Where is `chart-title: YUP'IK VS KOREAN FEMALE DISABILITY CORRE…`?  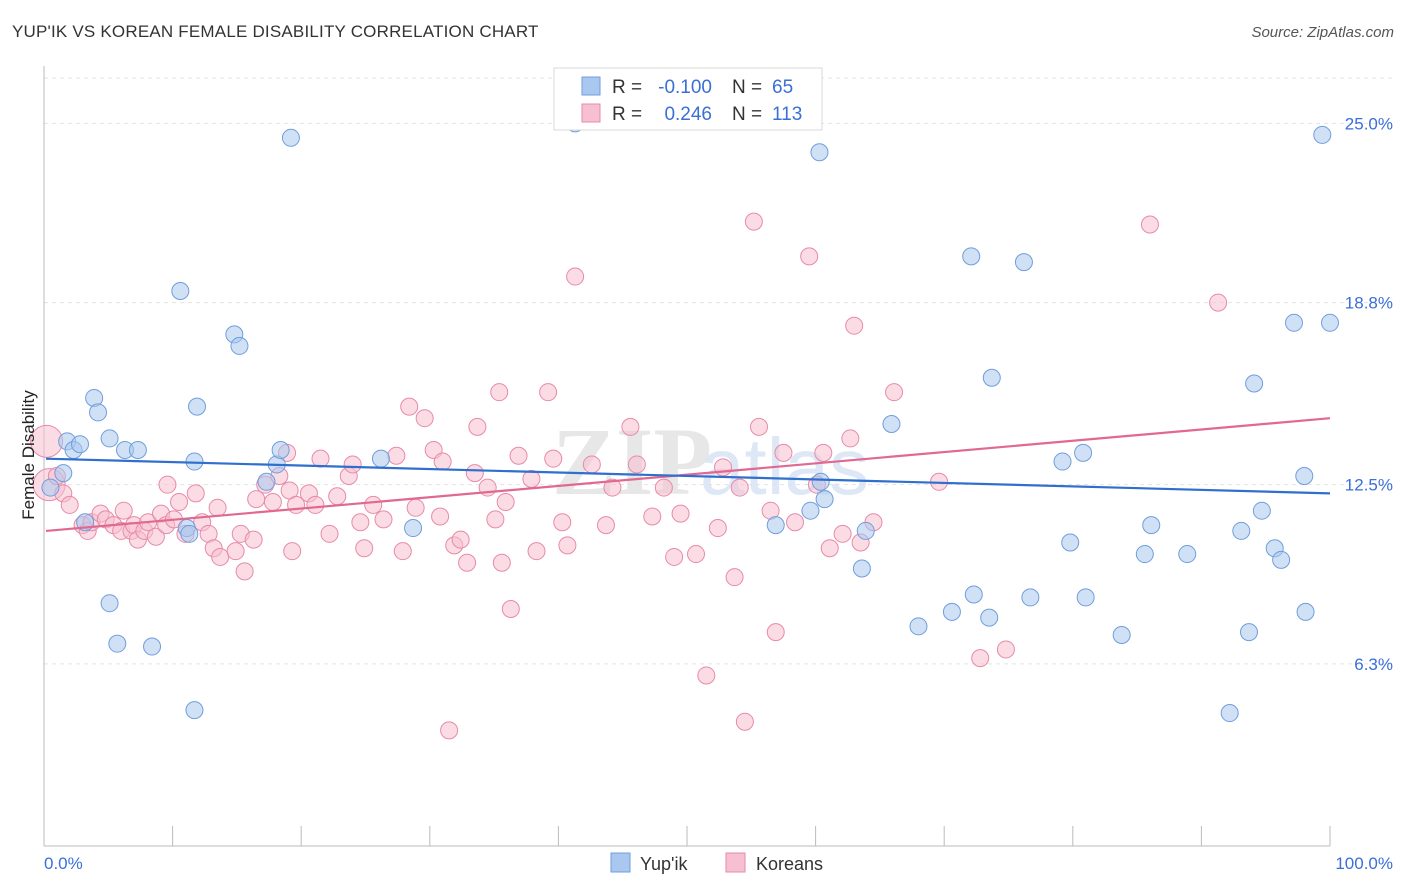
chart-title: YUP'IK VS KOREAN FEMALE DISABILITY CORRE… is located at coordinates (275, 31).